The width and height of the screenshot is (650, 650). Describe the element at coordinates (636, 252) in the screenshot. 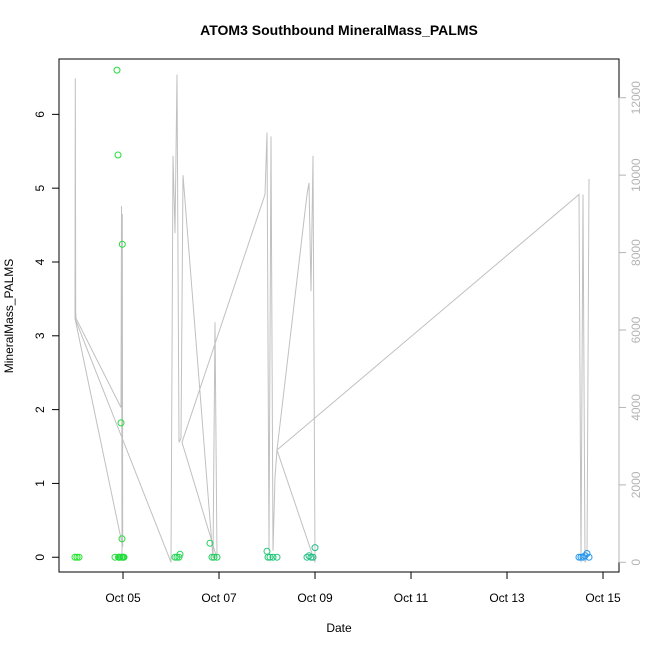

I see `y2-tick-label: 8000` at that location.